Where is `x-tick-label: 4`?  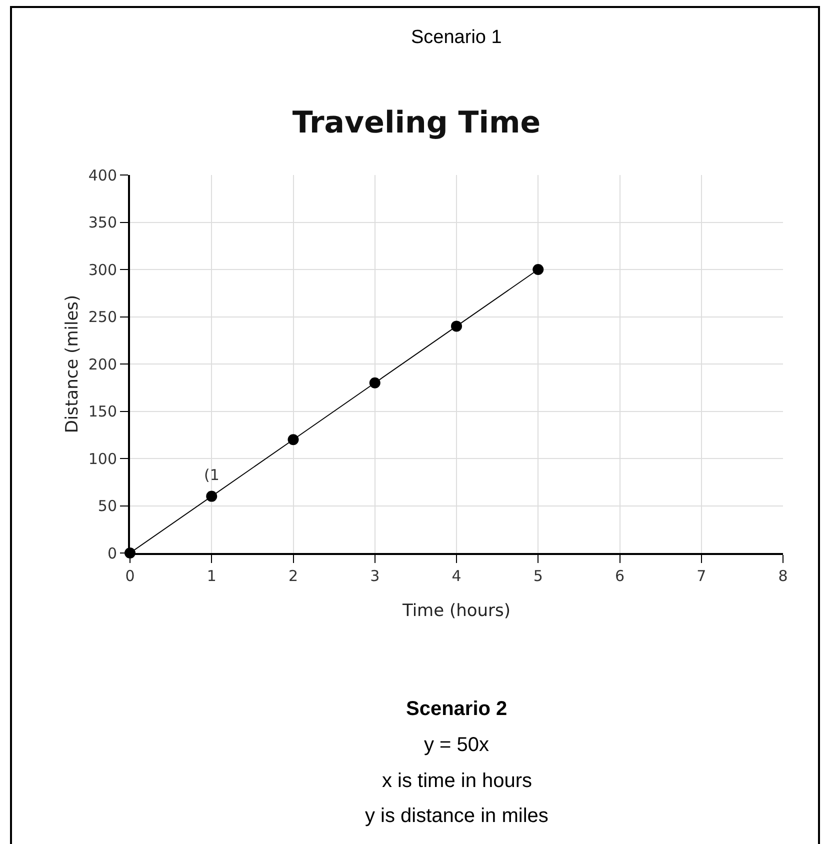
x-tick-label: 4 is located at coordinates (457, 576).